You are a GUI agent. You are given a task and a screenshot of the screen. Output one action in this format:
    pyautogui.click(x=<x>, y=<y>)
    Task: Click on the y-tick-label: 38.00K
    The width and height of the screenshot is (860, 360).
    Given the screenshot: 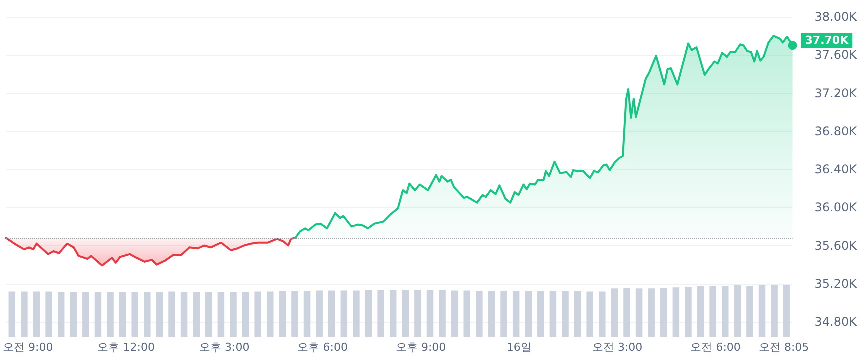 What is the action you would take?
    pyautogui.click(x=836, y=17)
    